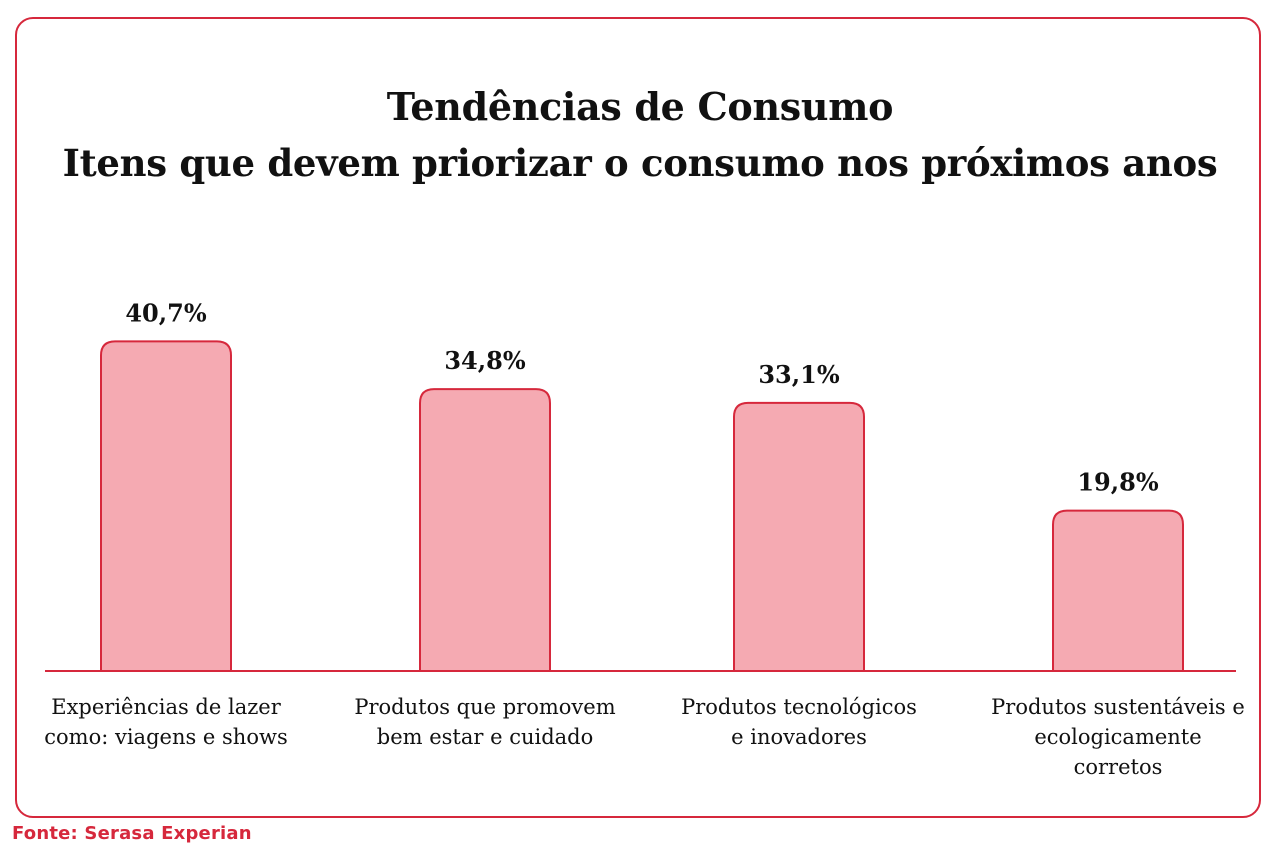 This screenshot has height=852, width=1280. What do you see at coordinates (485, 737) in the screenshot?
I see `category-label: bem estar e cuidado` at bounding box center [485, 737].